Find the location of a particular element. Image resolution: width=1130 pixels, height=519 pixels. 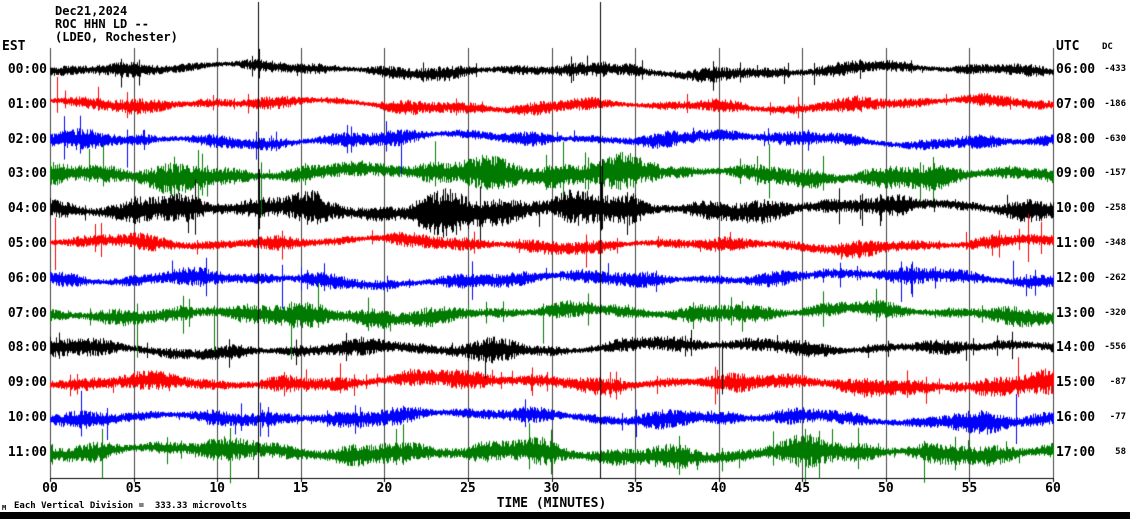

dc-offset-value: -320 is located at coordinates (1115, 312).